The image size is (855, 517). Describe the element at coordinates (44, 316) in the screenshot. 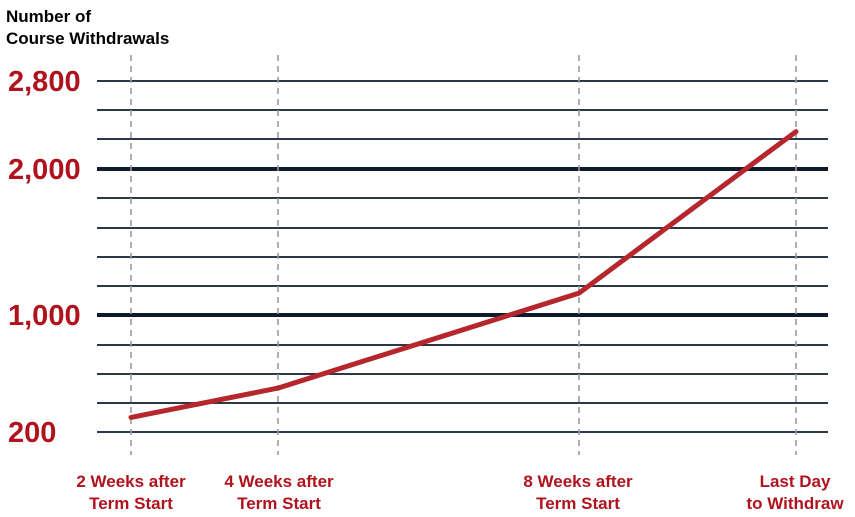

I see `y-tick-label: 1,000` at that location.